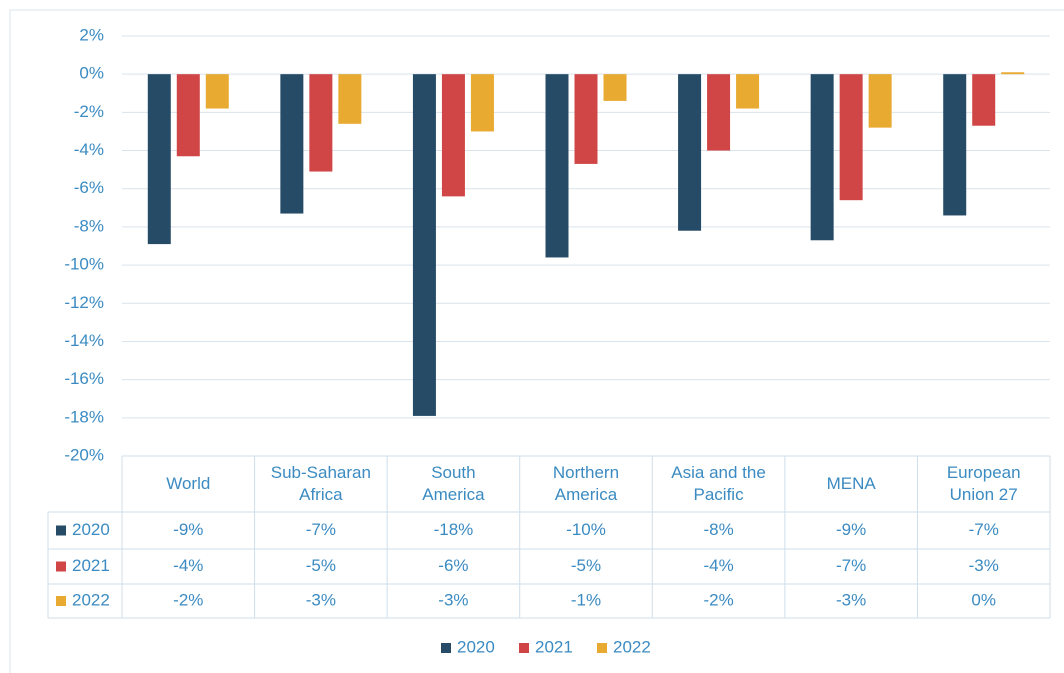 The image size is (1064, 673). What do you see at coordinates (84, 454) in the screenshot?
I see `y-tick-label: -20%` at bounding box center [84, 454].